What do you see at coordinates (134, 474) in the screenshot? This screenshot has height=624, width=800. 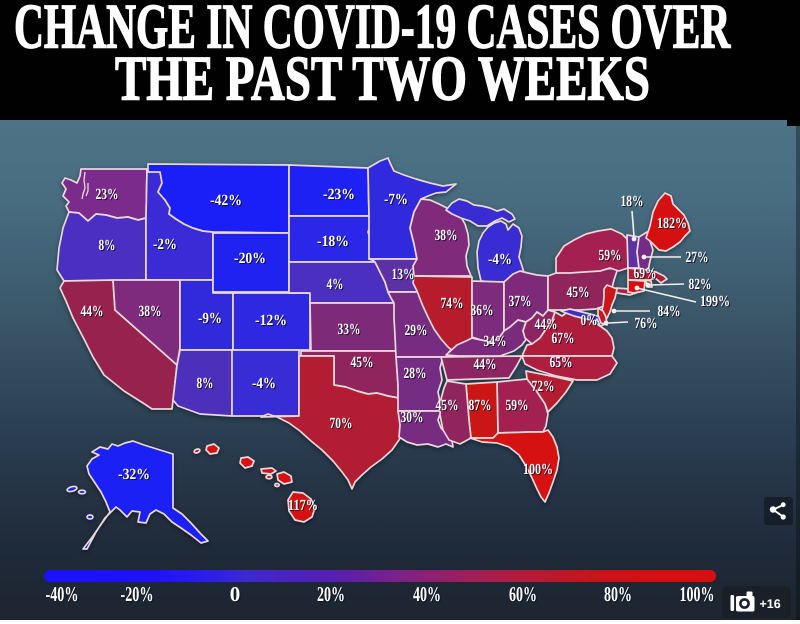 I see `svg-text: -32%` at bounding box center [134, 474].